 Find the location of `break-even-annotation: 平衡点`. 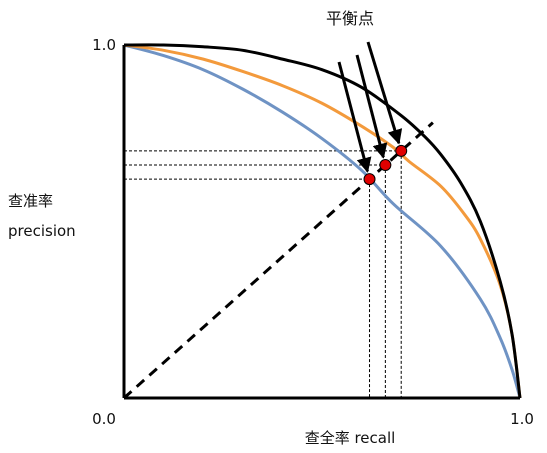

break-even-annotation: 平衡点 is located at coordinates (350, 18).